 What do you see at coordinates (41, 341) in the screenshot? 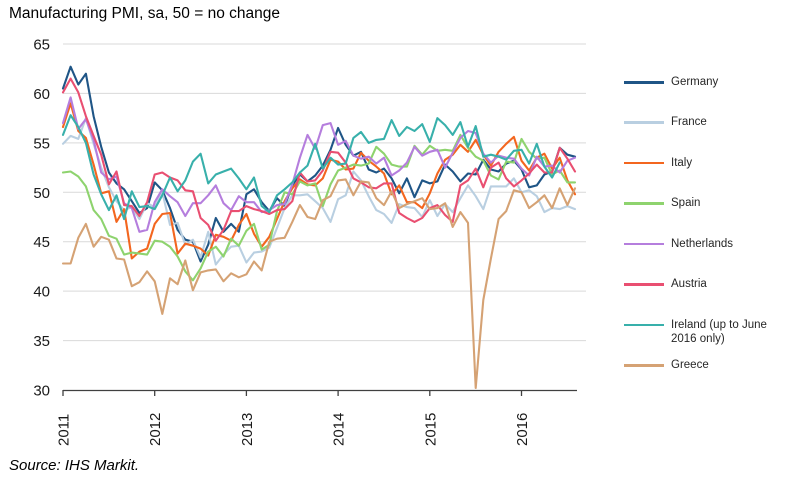
I see `y-tick-label: 35` at bounding box center [41, 341].